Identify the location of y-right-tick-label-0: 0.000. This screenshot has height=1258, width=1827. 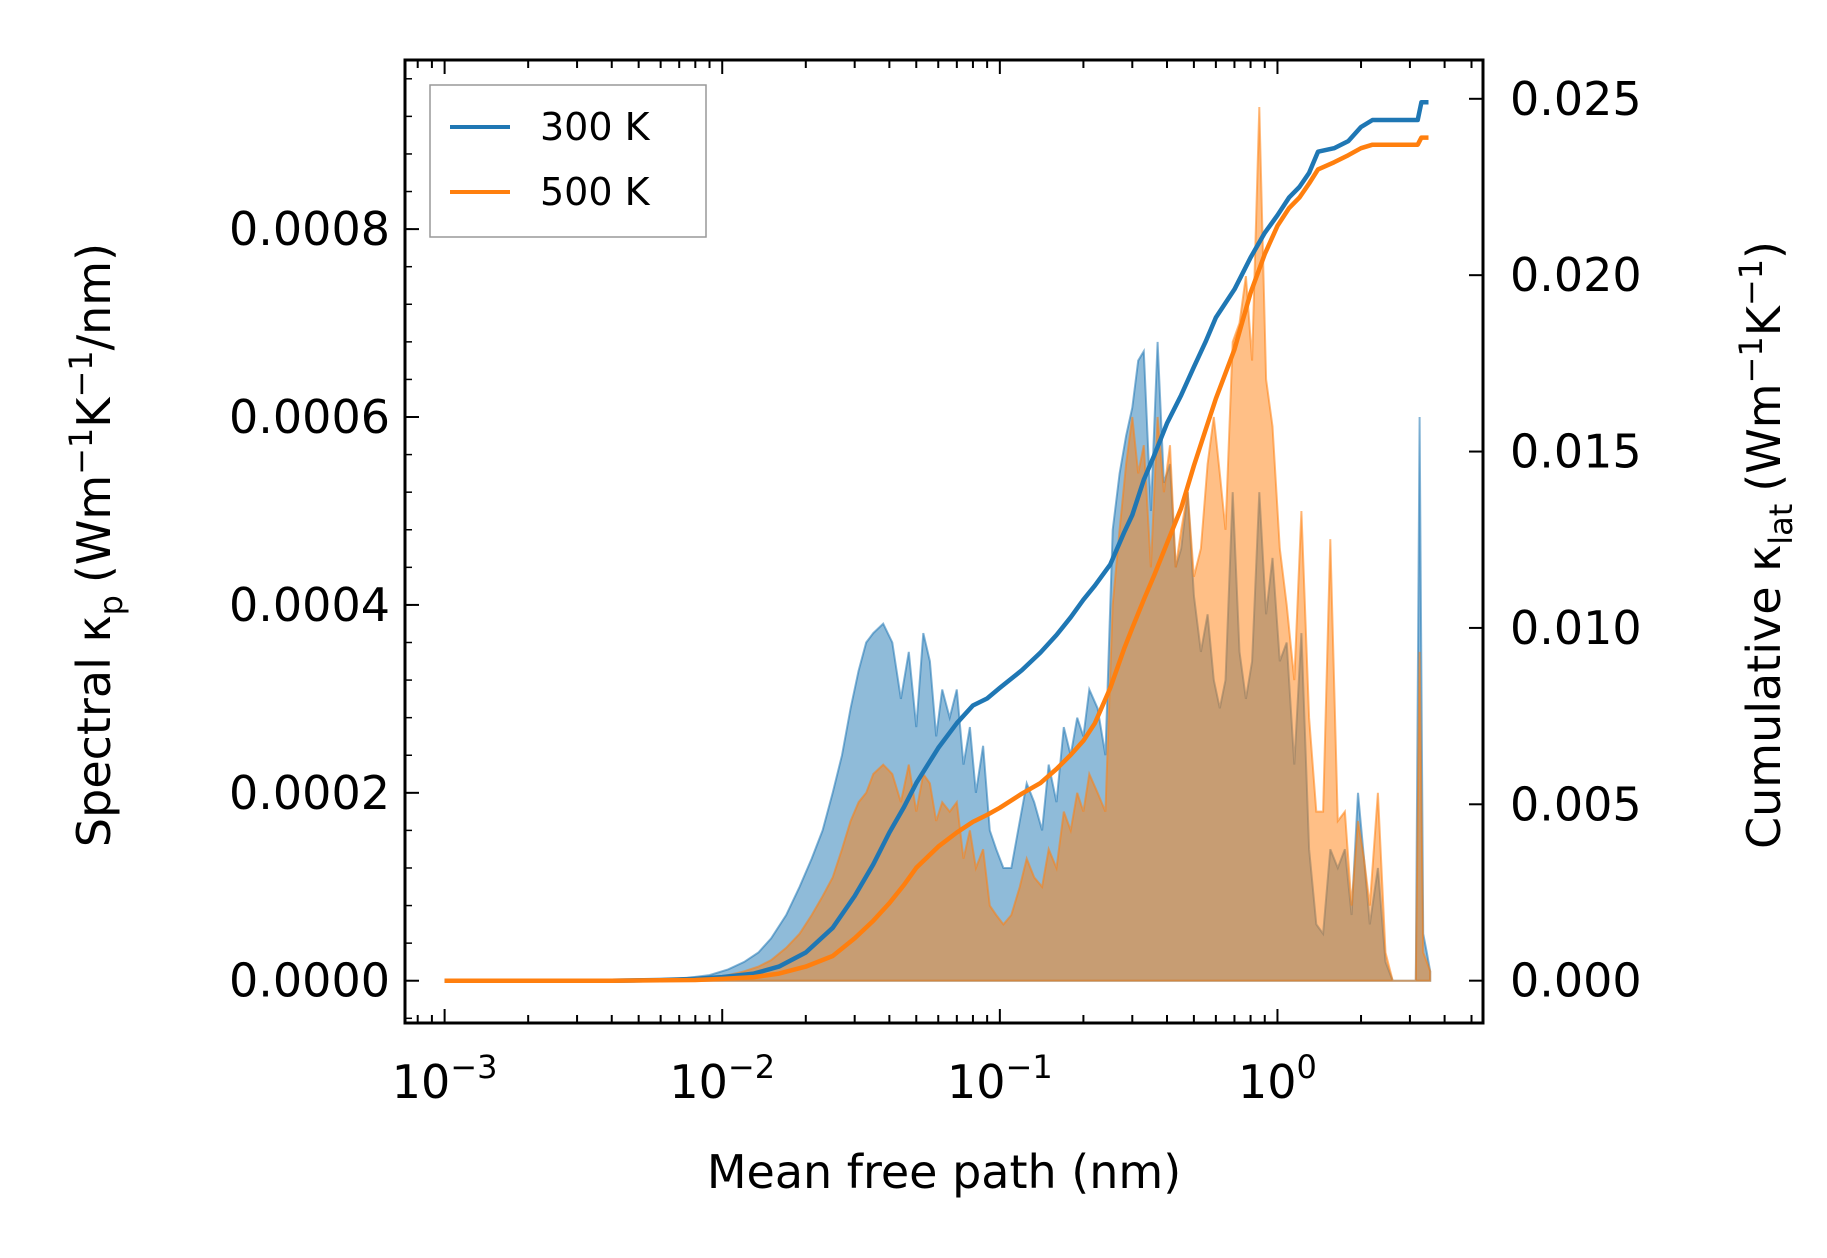
(1576, 981).